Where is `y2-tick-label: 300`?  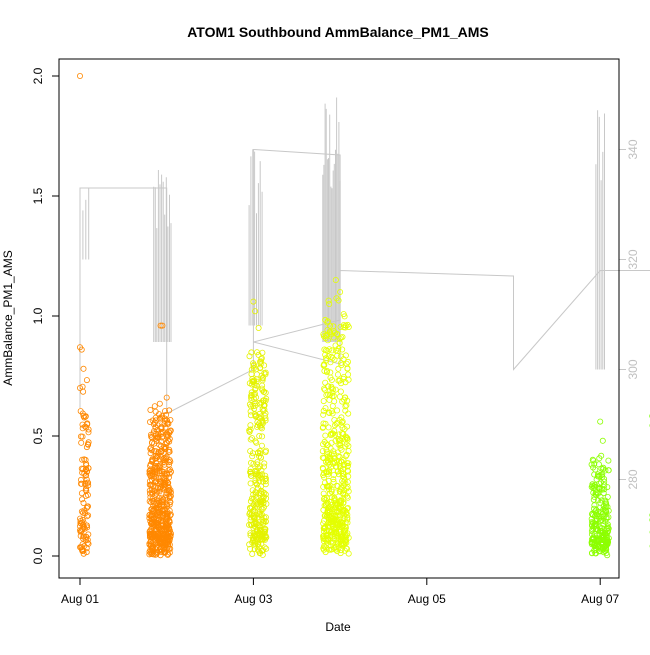 y2-tick-label: 300 is located at coordinates (633, 369).